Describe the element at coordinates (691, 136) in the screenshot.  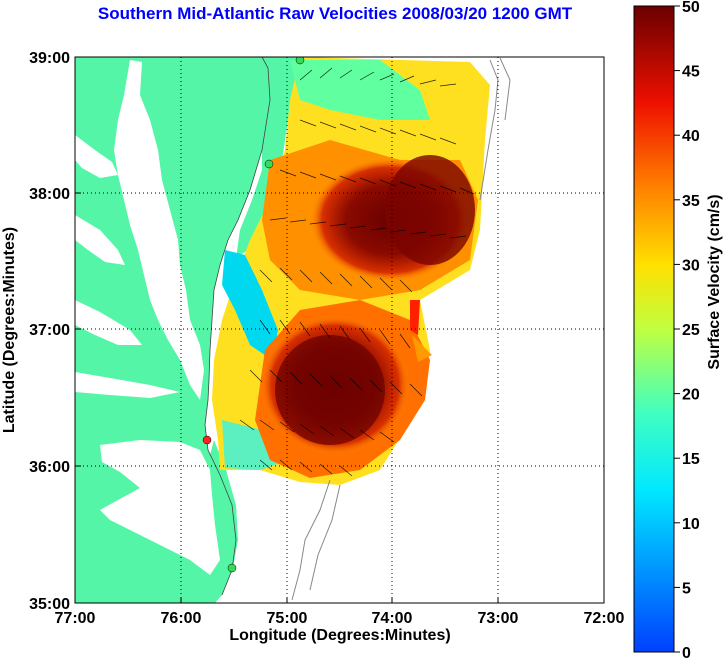
I see `colorbar-tick-label: 40` at that location.